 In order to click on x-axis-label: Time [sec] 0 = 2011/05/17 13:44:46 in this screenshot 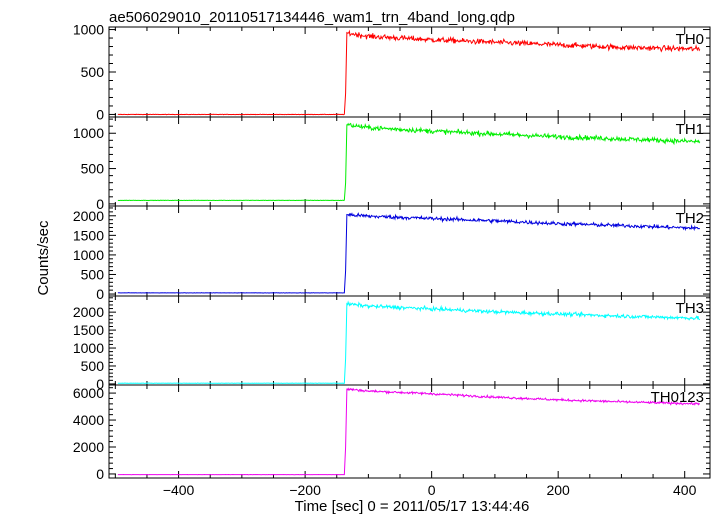, I will do `click(412, 506)`.